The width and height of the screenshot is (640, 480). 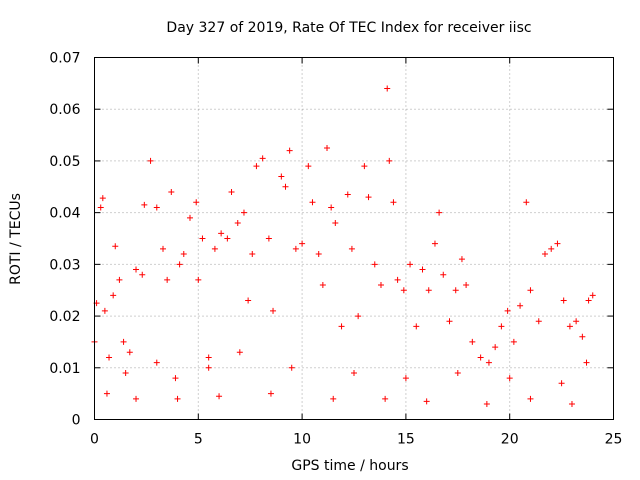 What do you see at coordinates (64, 214) in the screenshot?
I see `y-tick-label: 0.04` at bounding box center [64, 214].